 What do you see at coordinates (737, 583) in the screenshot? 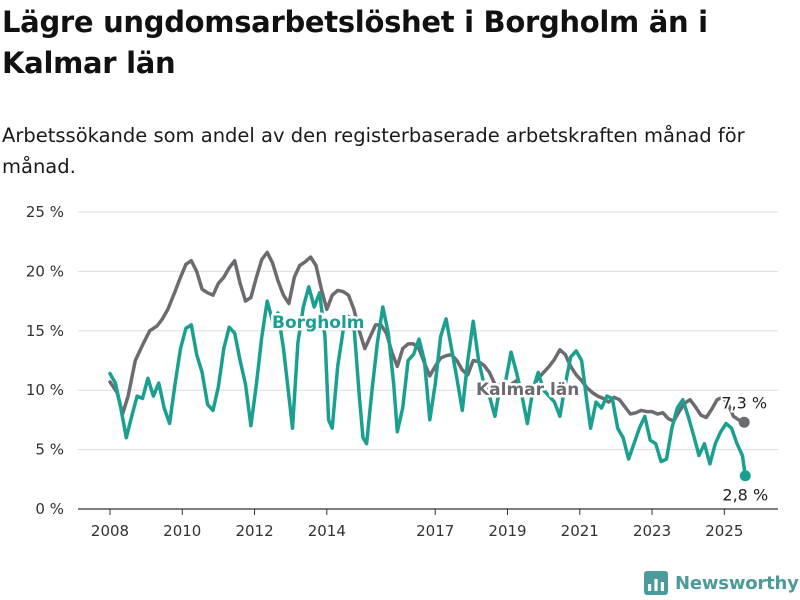
I see `brand-name: Newsworthy` at bounding box center [737, 583].